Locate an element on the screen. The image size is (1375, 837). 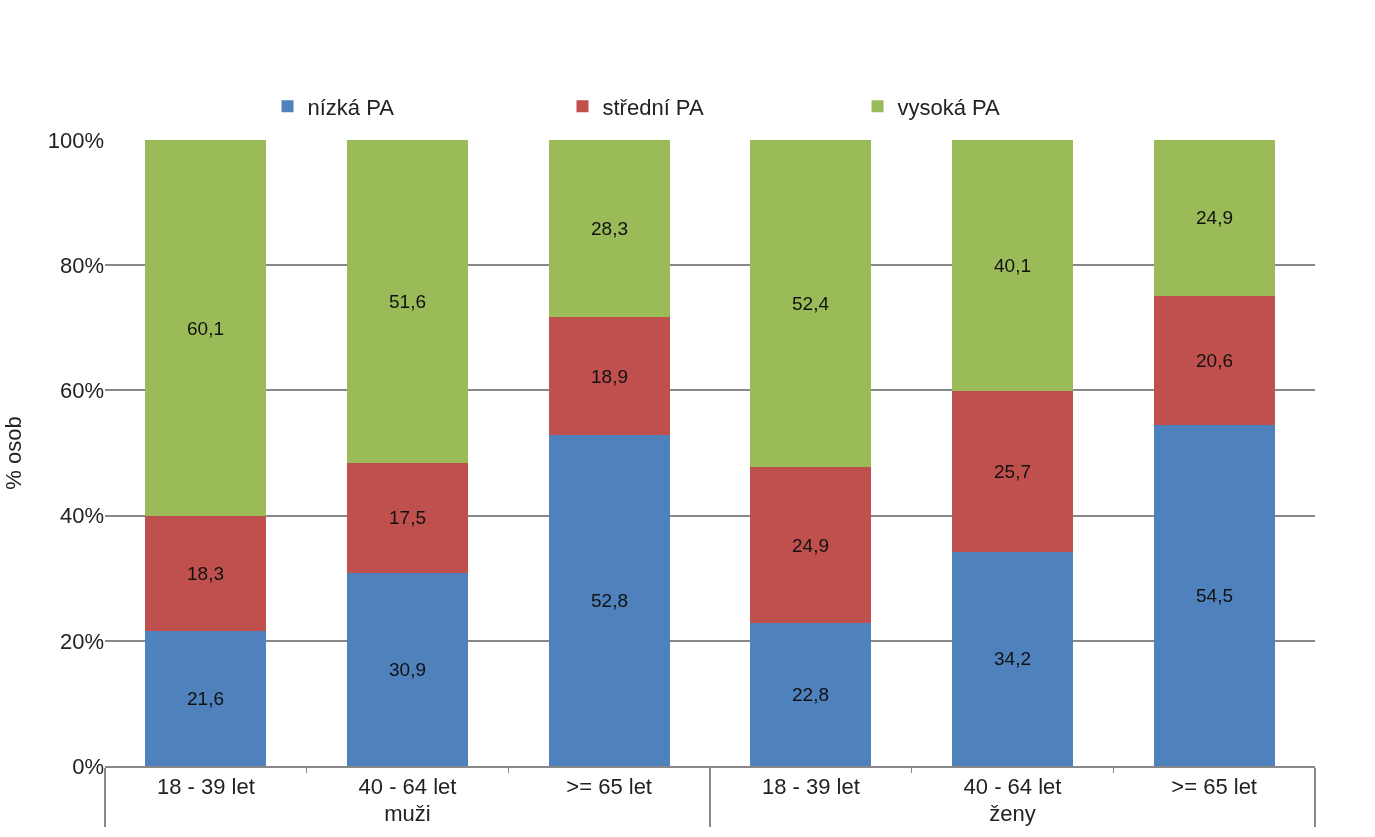
data-label: 54,5 is located at coordinates (1214, 595).